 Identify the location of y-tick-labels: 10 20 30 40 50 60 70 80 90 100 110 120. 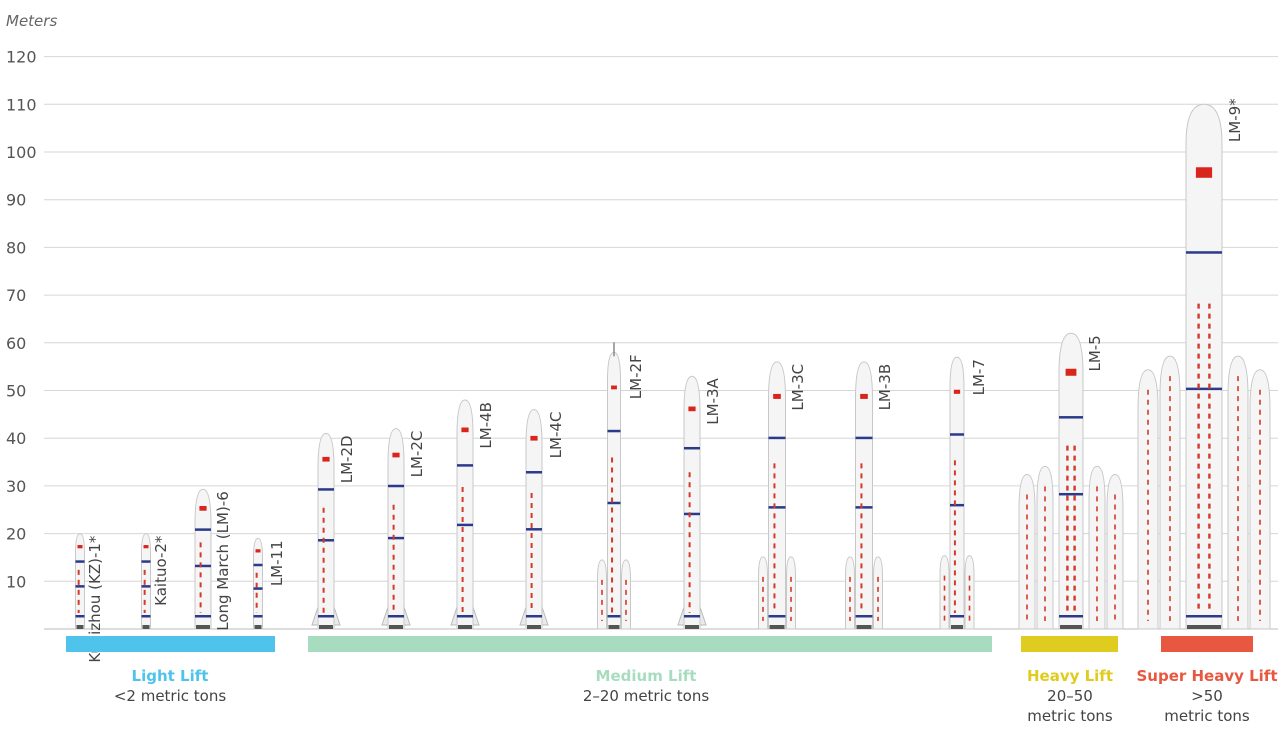
(21, 320).